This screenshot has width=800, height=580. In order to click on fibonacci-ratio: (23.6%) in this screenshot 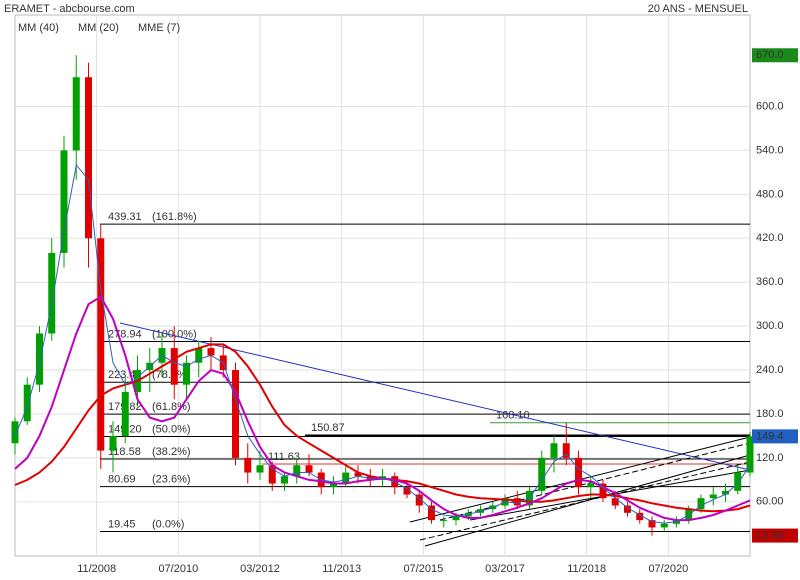, I will do `click(171, 480)`.